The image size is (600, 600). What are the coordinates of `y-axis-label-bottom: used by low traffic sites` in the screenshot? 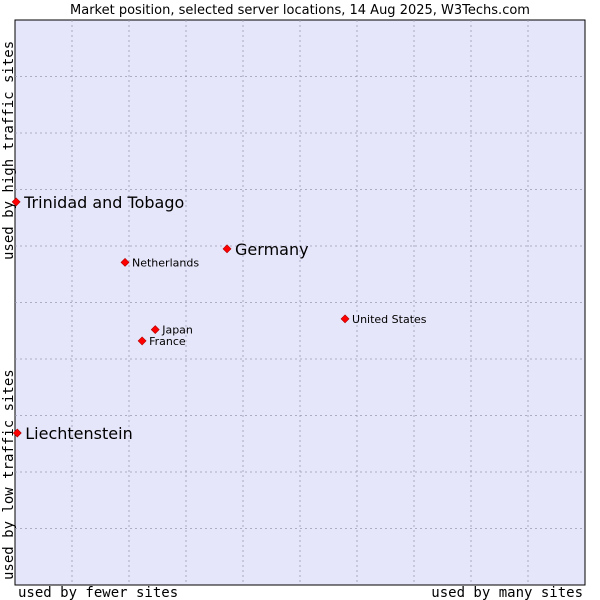 It's located at (9, 474).